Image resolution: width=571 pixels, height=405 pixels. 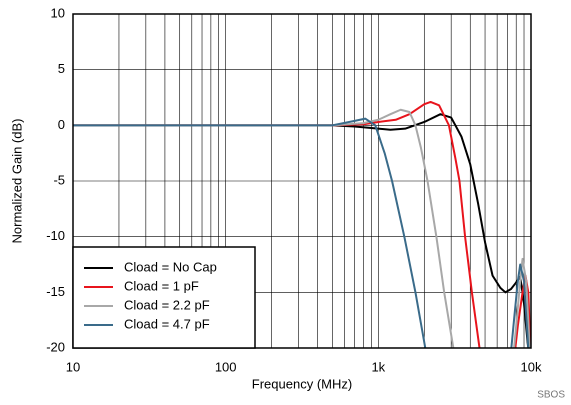 I want to click on legend-label: Cload = 2.2 pF, so click(x=167, y=304).